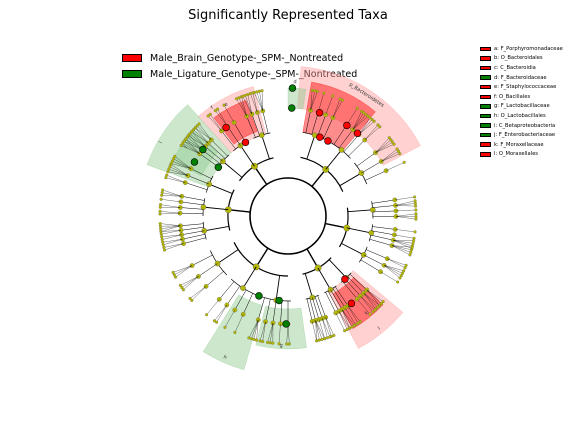  I want to click on branch-phylum, so click(336, 225).